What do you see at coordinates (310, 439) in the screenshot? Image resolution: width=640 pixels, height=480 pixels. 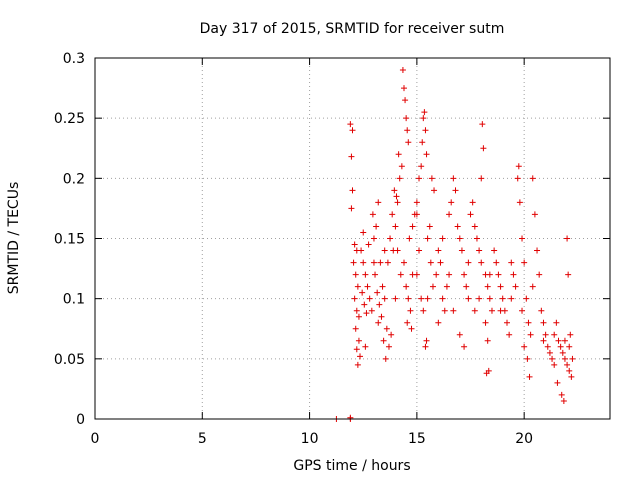 I see `x-tick-label: 10` at bounding box center [310, 439].